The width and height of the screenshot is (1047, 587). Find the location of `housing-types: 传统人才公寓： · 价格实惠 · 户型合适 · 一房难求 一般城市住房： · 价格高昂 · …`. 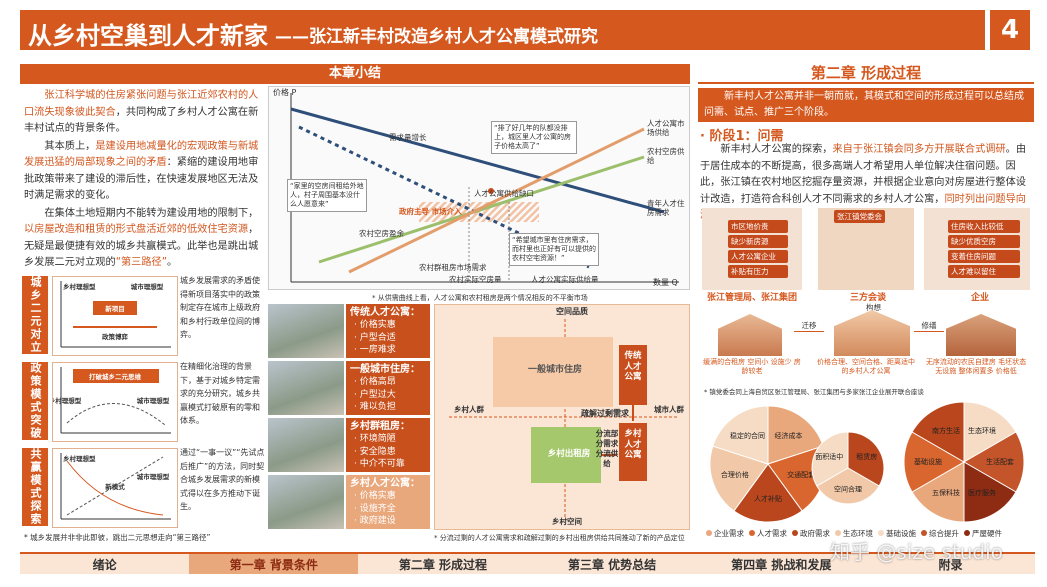

housing-types: 传统人才公寓： · 价格实惠 · 户型合适 · 一房难求 一般城市住房： · 价格高昂 · … is located at coordinates (350, 417).